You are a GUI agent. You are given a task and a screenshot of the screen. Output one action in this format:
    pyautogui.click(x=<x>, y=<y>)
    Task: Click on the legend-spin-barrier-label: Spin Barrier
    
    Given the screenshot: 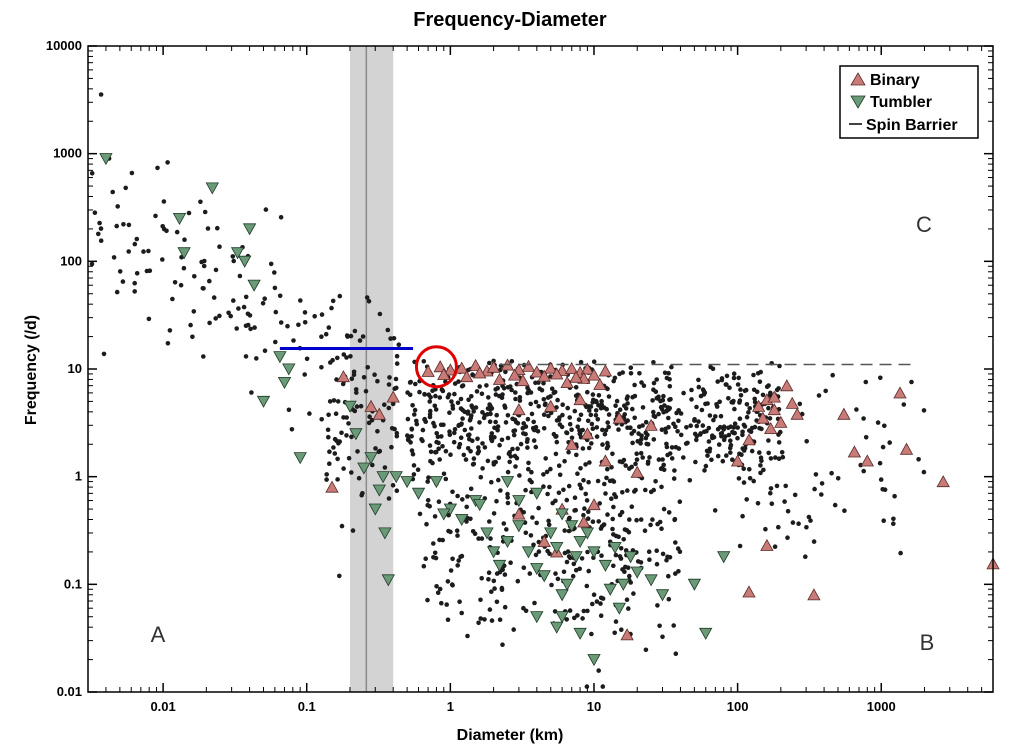 What is the action you would take?
    pyautogui.click(x=912, y=125)
    